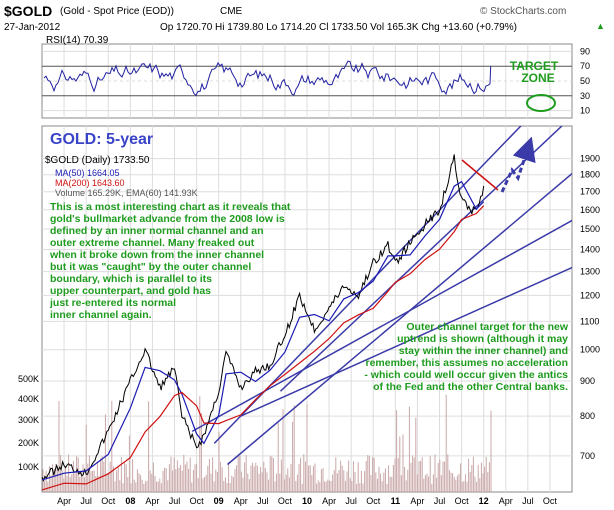  What do you see at coordinates (97, 160) in the screenshot?
I see `legend-price: $GOLD (Daily) 1733.50` at bounding box center [97, 160].